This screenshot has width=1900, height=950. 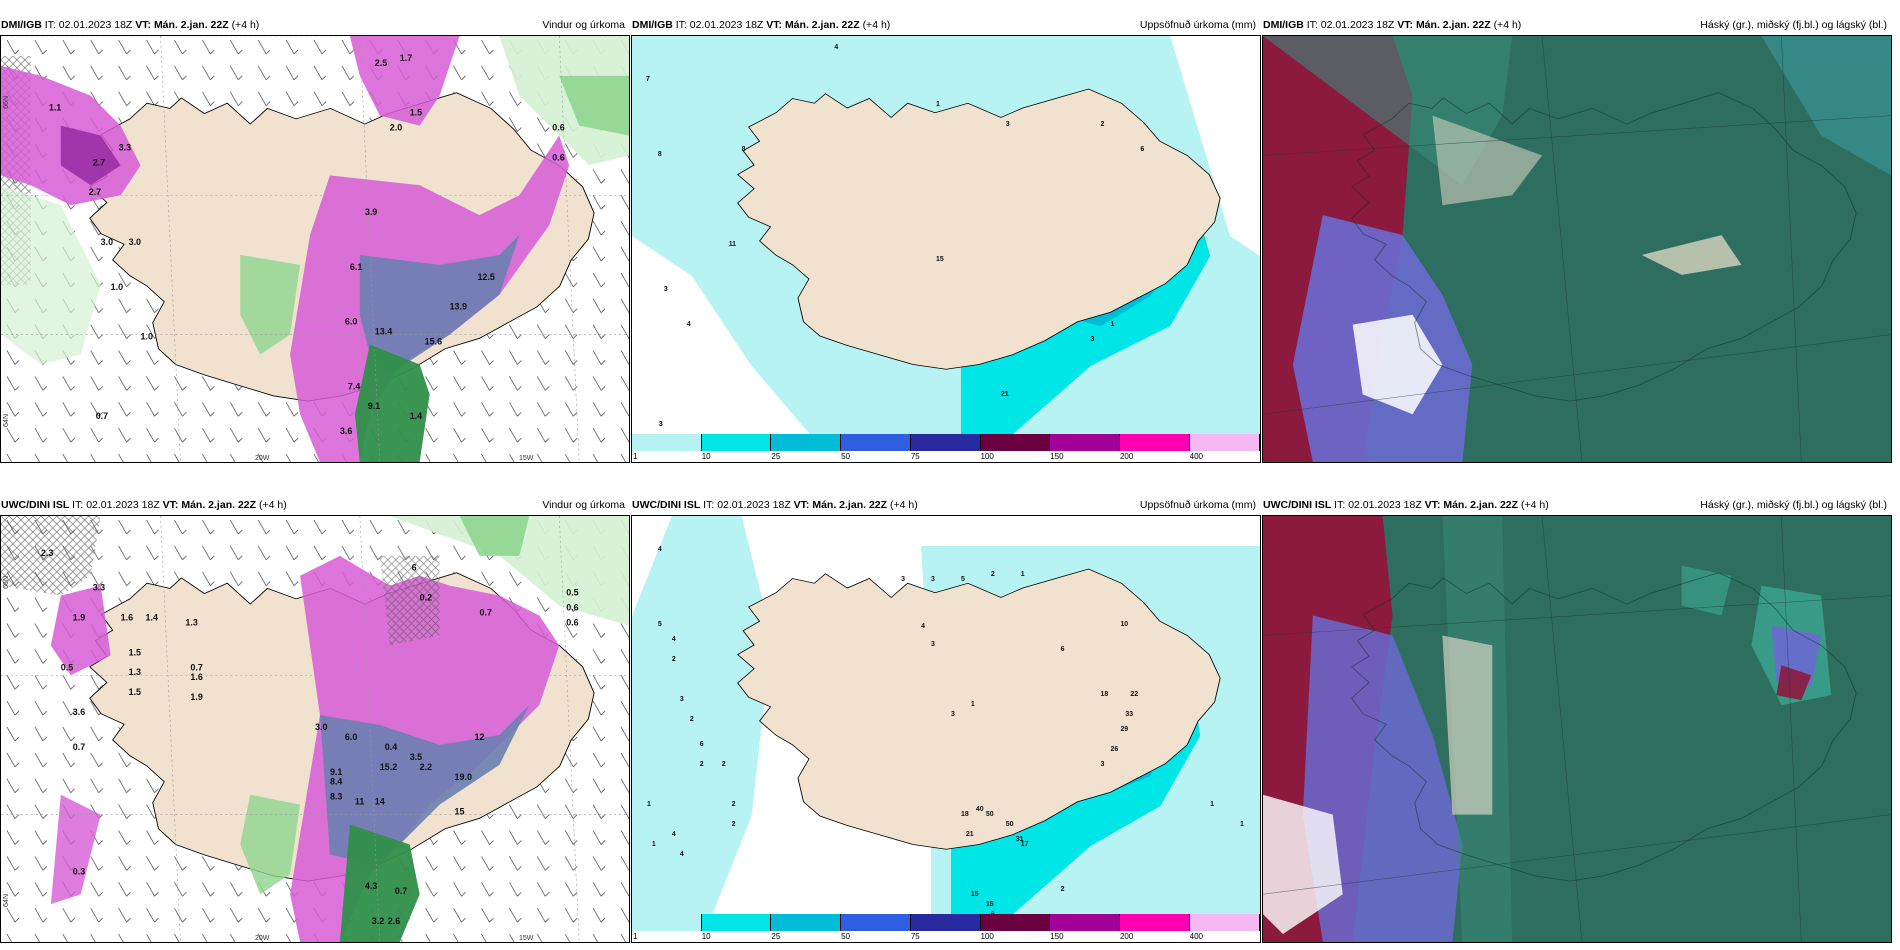 I want to click on map-value-label: 0.4, so click(x=391, y=747).